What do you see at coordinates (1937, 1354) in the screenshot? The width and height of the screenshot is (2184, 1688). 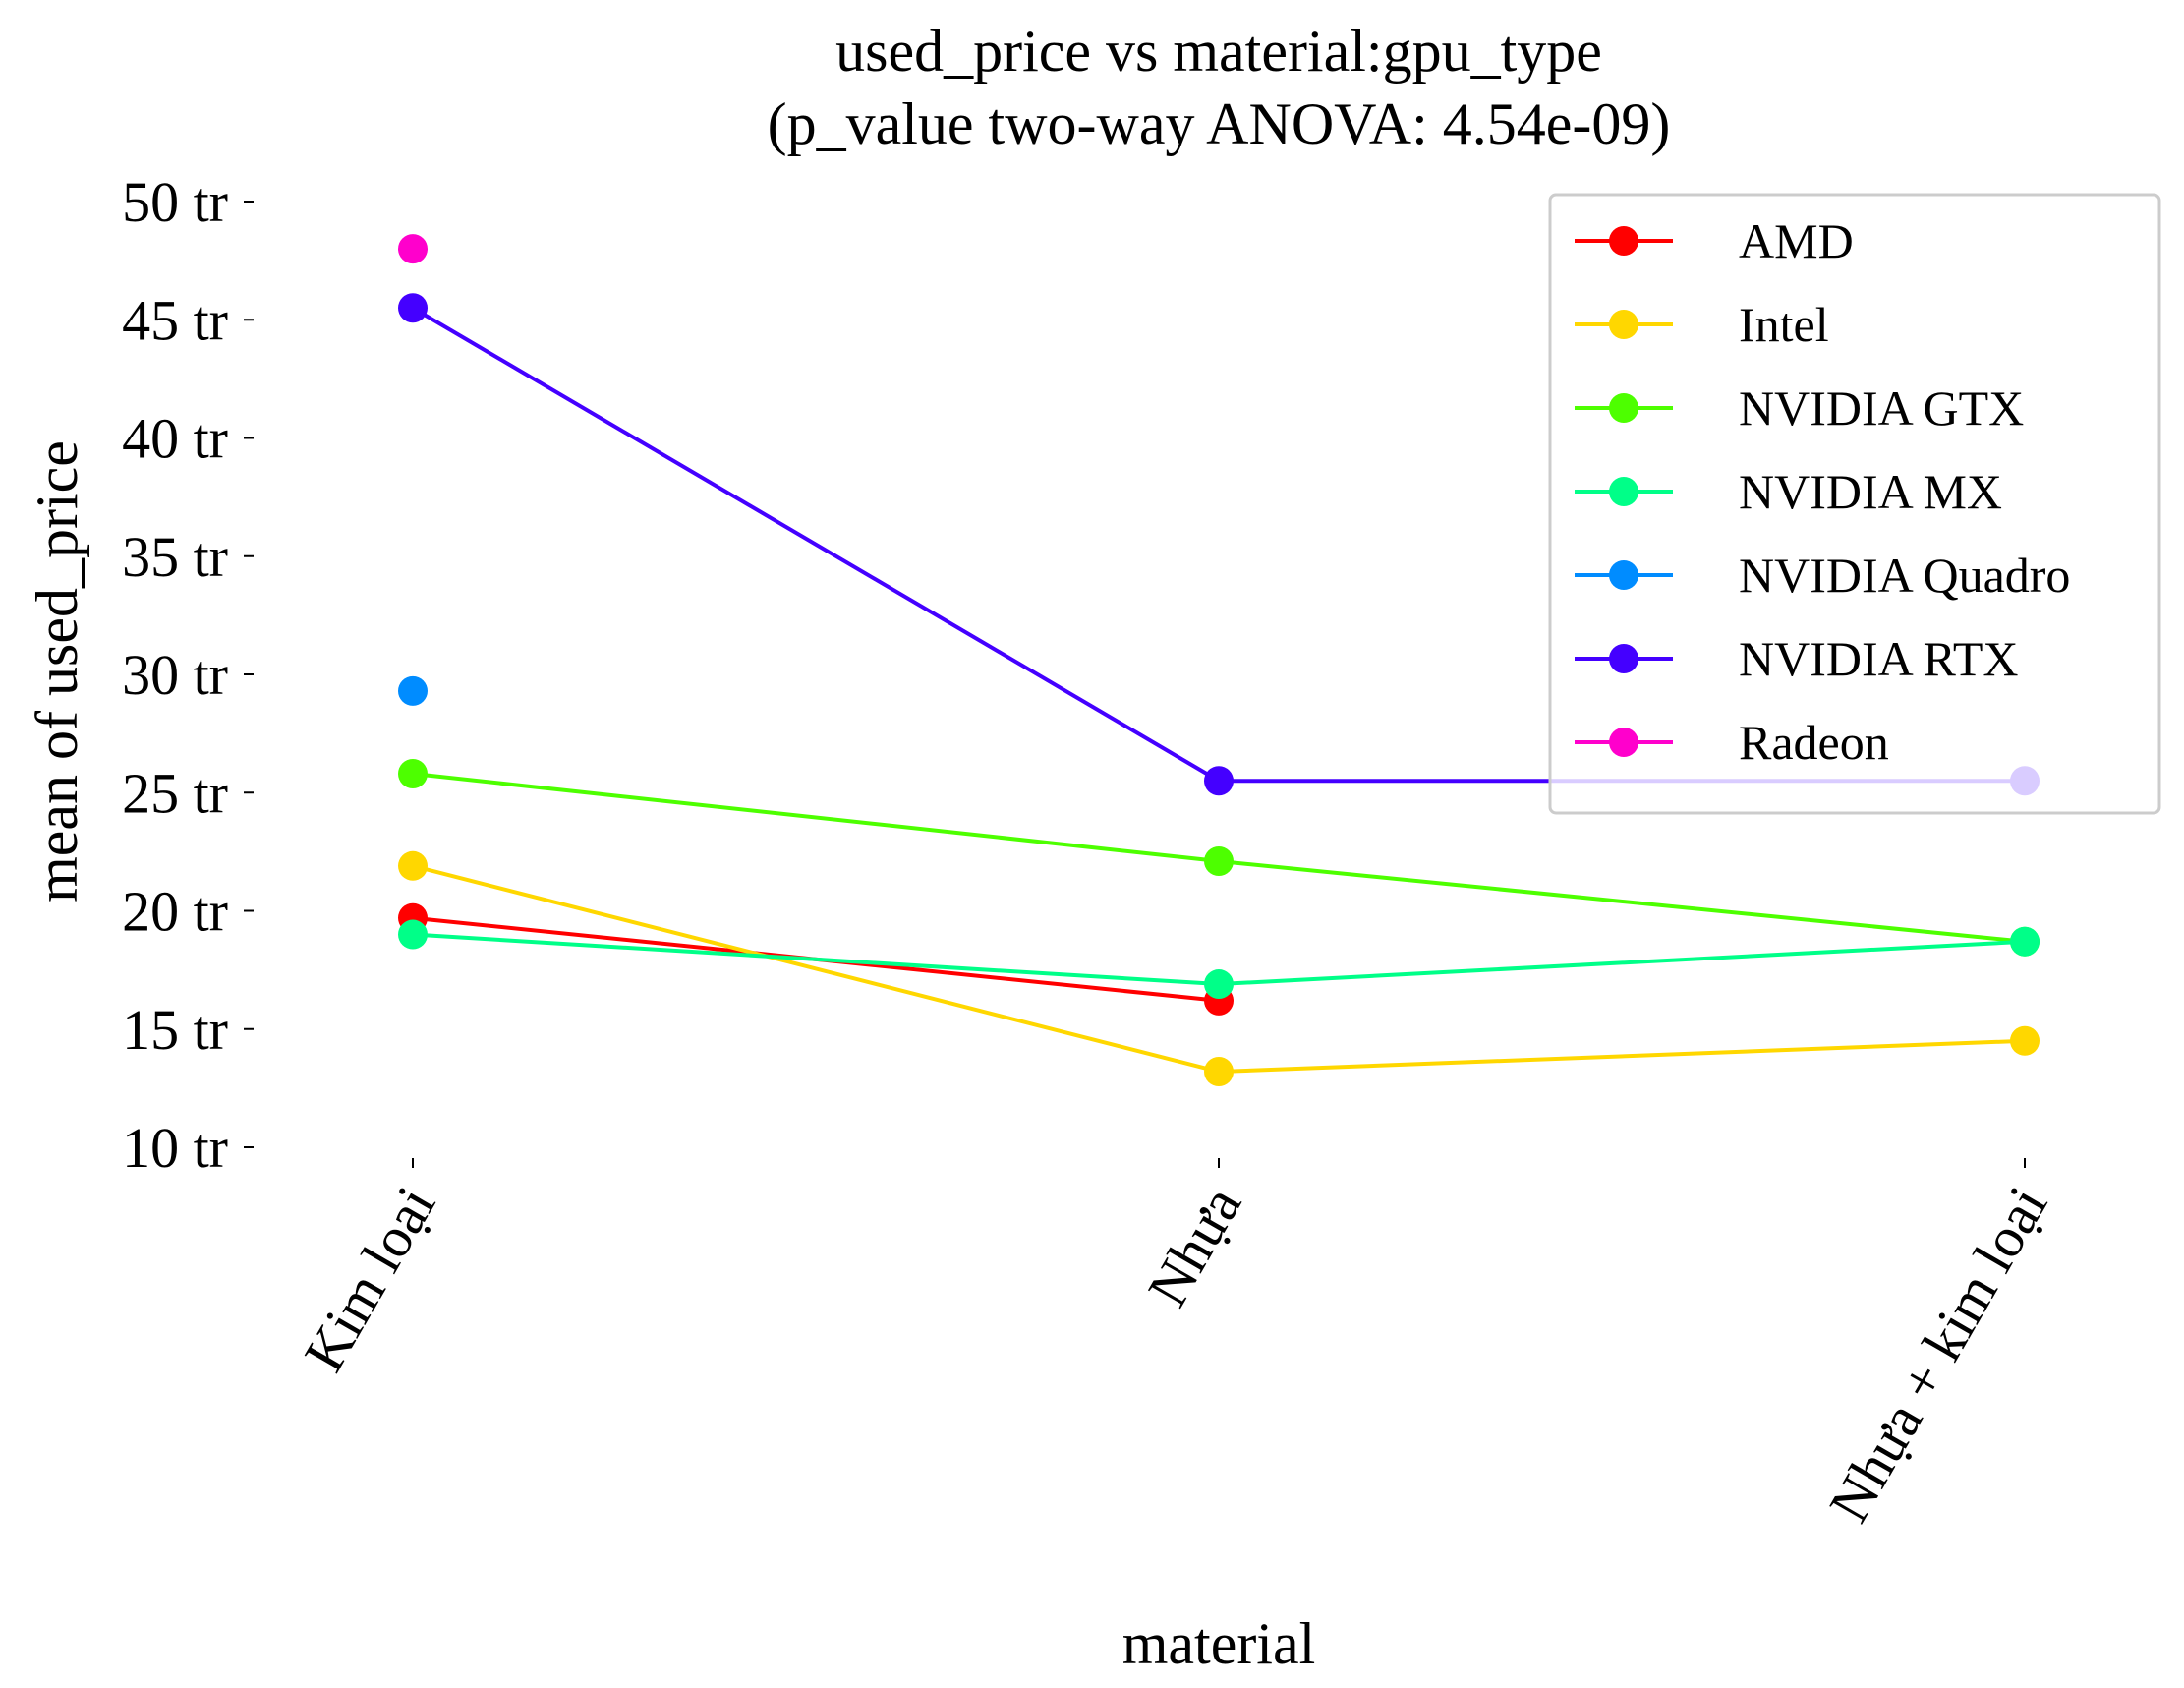 I see `x-tick-label: Nhựa + kim loại` at bounding box center [1937, 1354].